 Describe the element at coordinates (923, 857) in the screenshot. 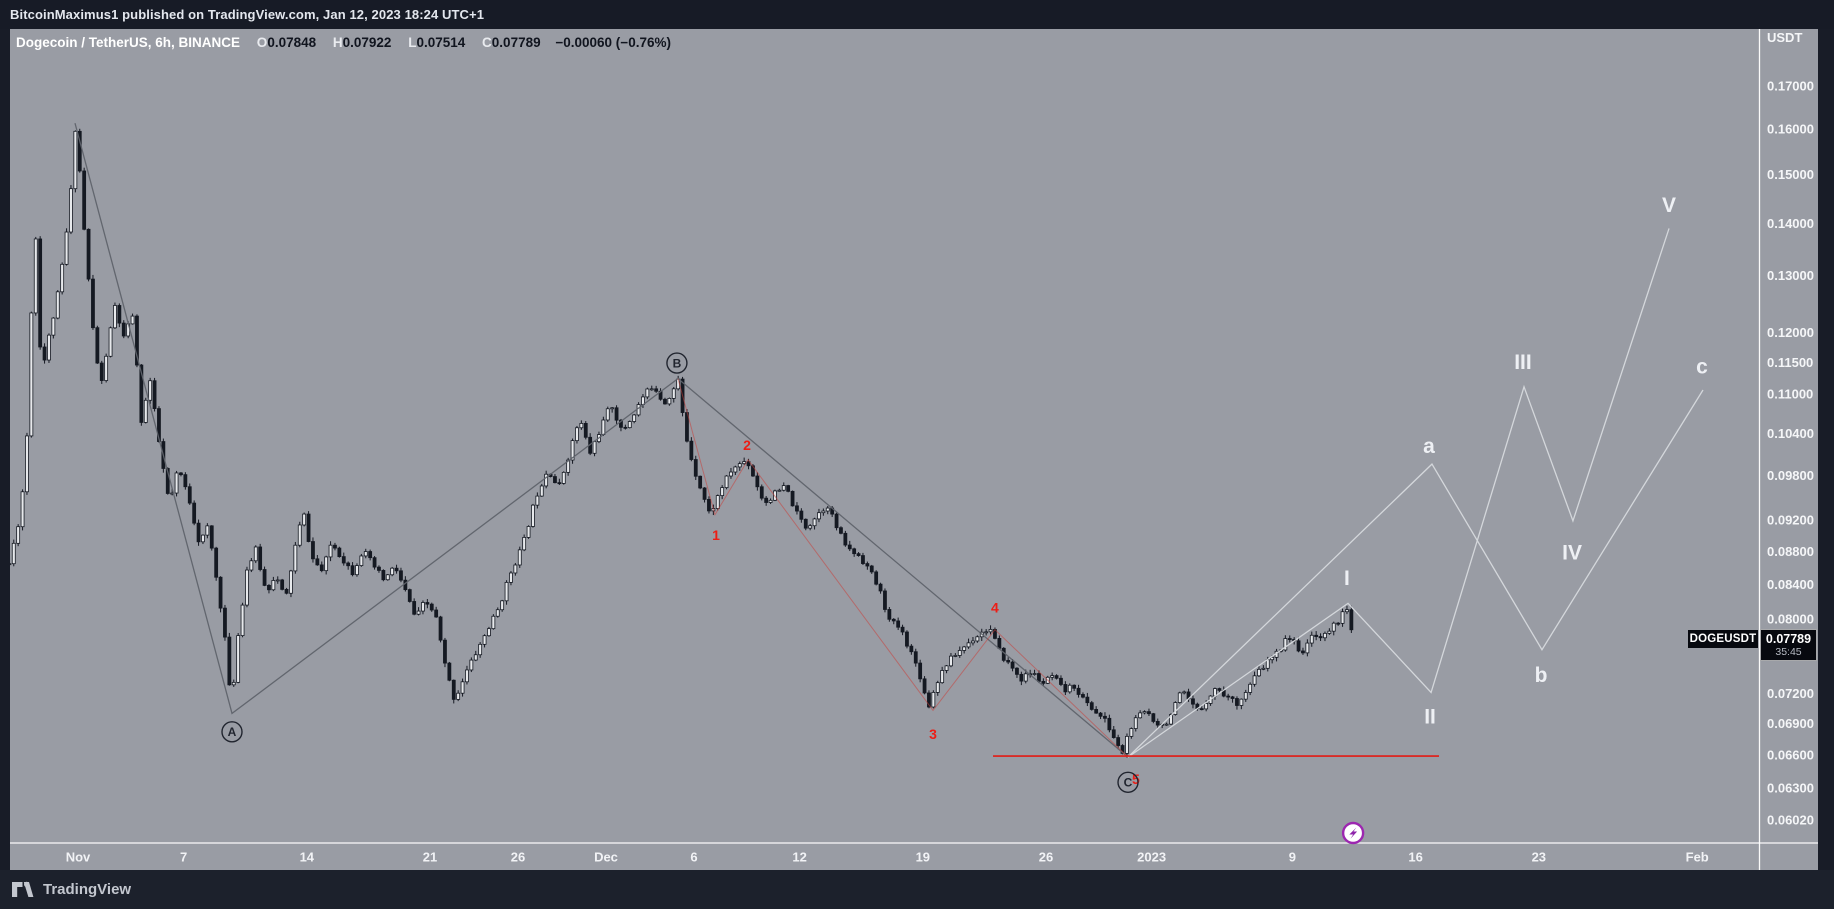

I see `time-tick-19: 19` at that location.